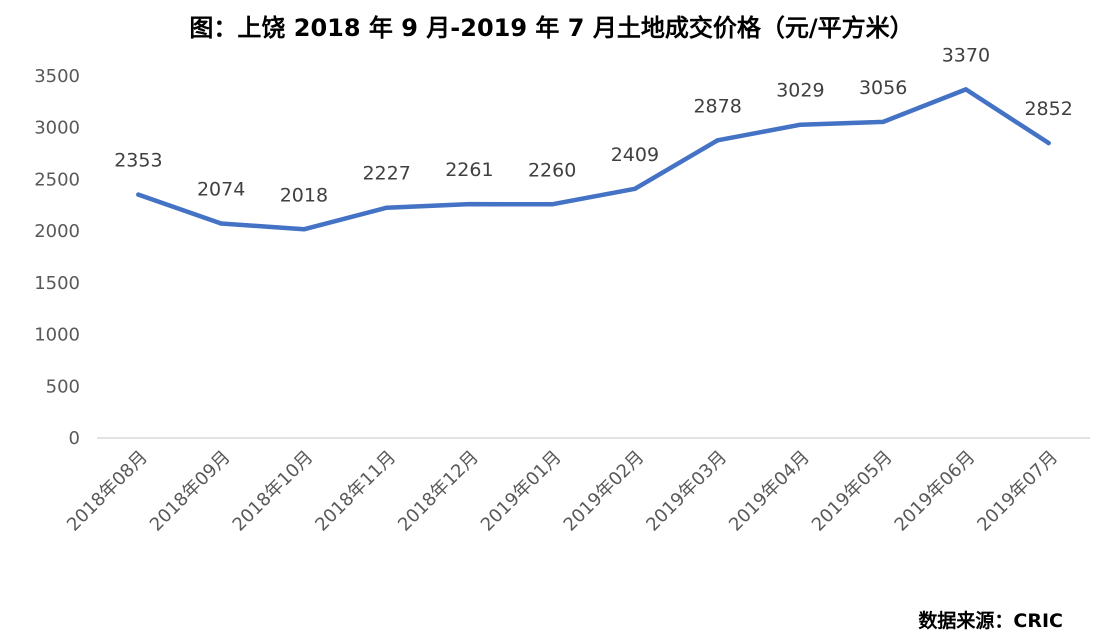 This screenshot has height=644, width=1103. I want to click on y-tick-label: 1000, so click(57, 335).